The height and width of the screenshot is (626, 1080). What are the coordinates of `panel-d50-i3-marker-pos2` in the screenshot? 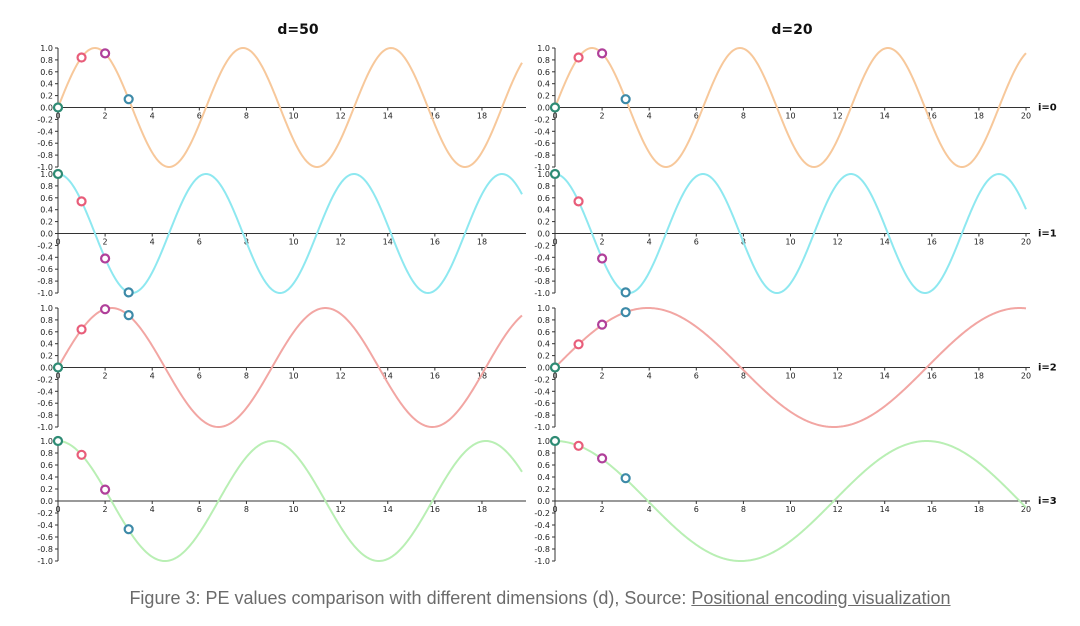 It's located at (105, 489).